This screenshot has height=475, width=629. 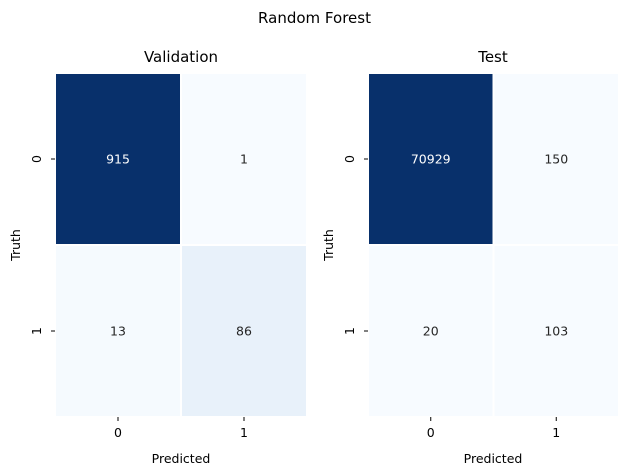 What do you see at coordinates (431, 331) in the screenshot?
I see `test-cell-label-1-0: 20` at bounding box center [431, 331].